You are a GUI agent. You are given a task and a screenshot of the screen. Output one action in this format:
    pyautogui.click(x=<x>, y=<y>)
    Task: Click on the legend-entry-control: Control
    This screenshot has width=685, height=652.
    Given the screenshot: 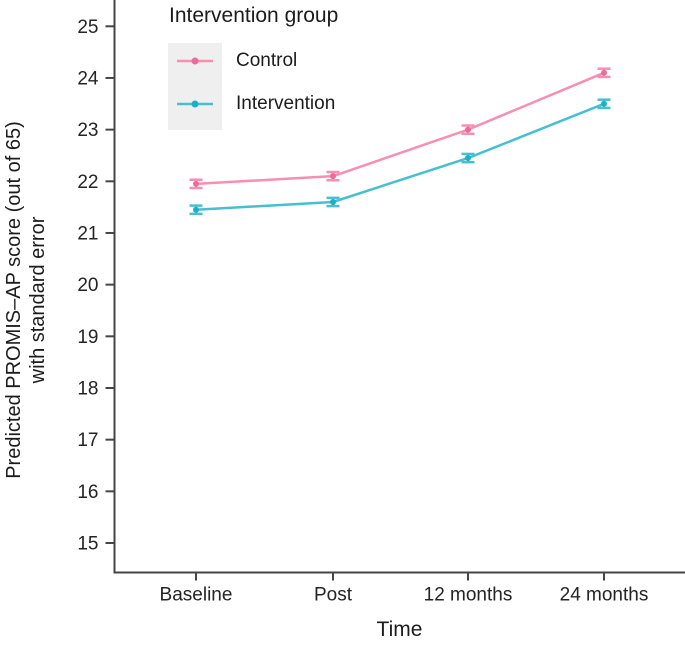 What is the action you would take?
    pyautogui.click(x=253, y=60)
    